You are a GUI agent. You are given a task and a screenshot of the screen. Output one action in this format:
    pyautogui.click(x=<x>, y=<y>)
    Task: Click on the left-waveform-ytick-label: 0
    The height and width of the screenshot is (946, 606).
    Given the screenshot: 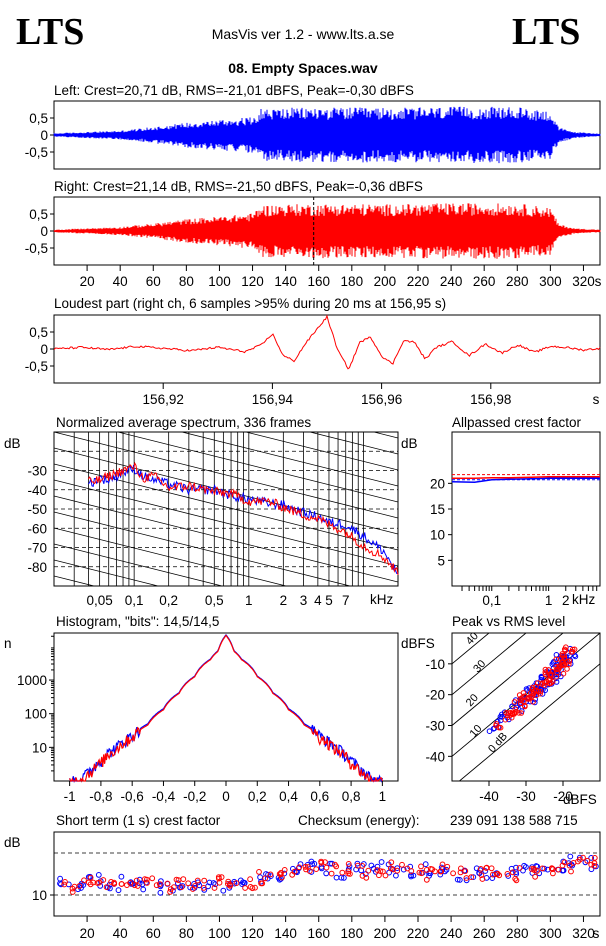 What is the action you would take?
    pyautogui.click(x=44, y=135)
    